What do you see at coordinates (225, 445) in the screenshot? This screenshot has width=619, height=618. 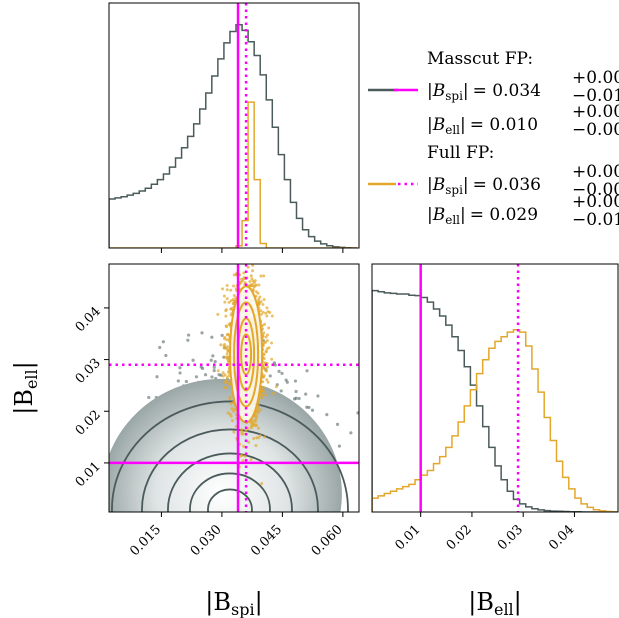 I see `masscut-density-fill` at bounding box center [225, 445].